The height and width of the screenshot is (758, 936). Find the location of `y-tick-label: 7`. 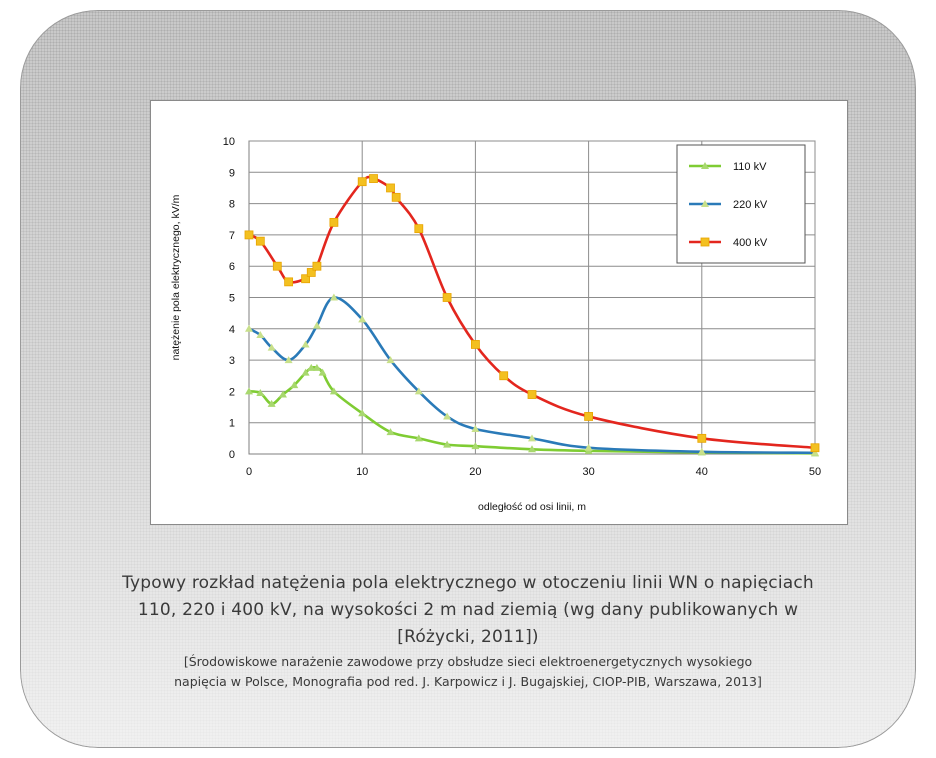

y-tick-label: 7 is located at coordinates (232, 236).